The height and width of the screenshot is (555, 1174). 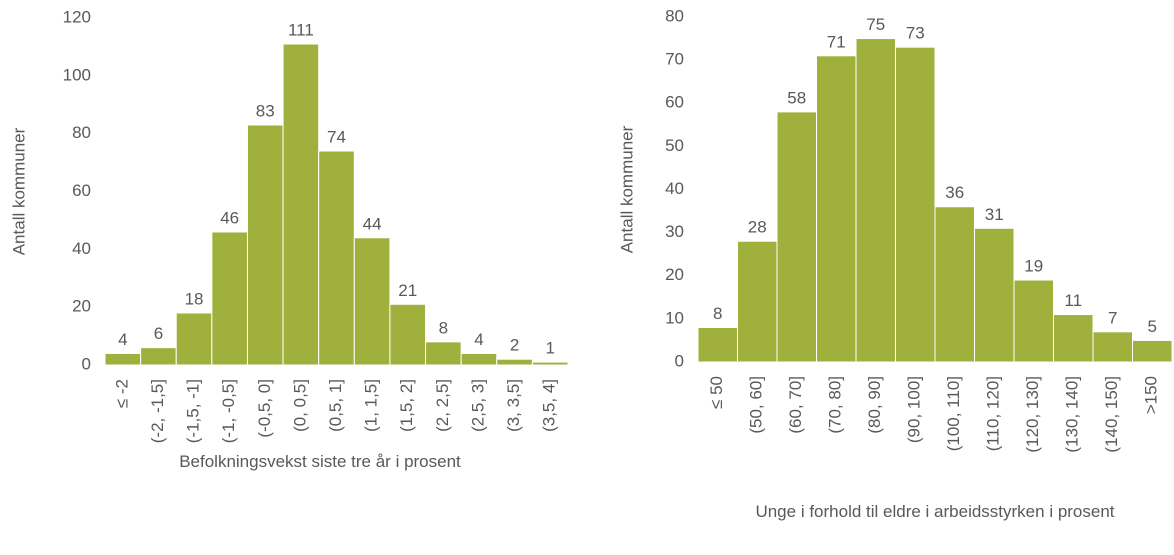 What do you see at coordinates (320, 461) in the screenshot?
I see `x-axis-title: Befolkningsvekst siste tre år i prosent` at bounding box center [320, 461].